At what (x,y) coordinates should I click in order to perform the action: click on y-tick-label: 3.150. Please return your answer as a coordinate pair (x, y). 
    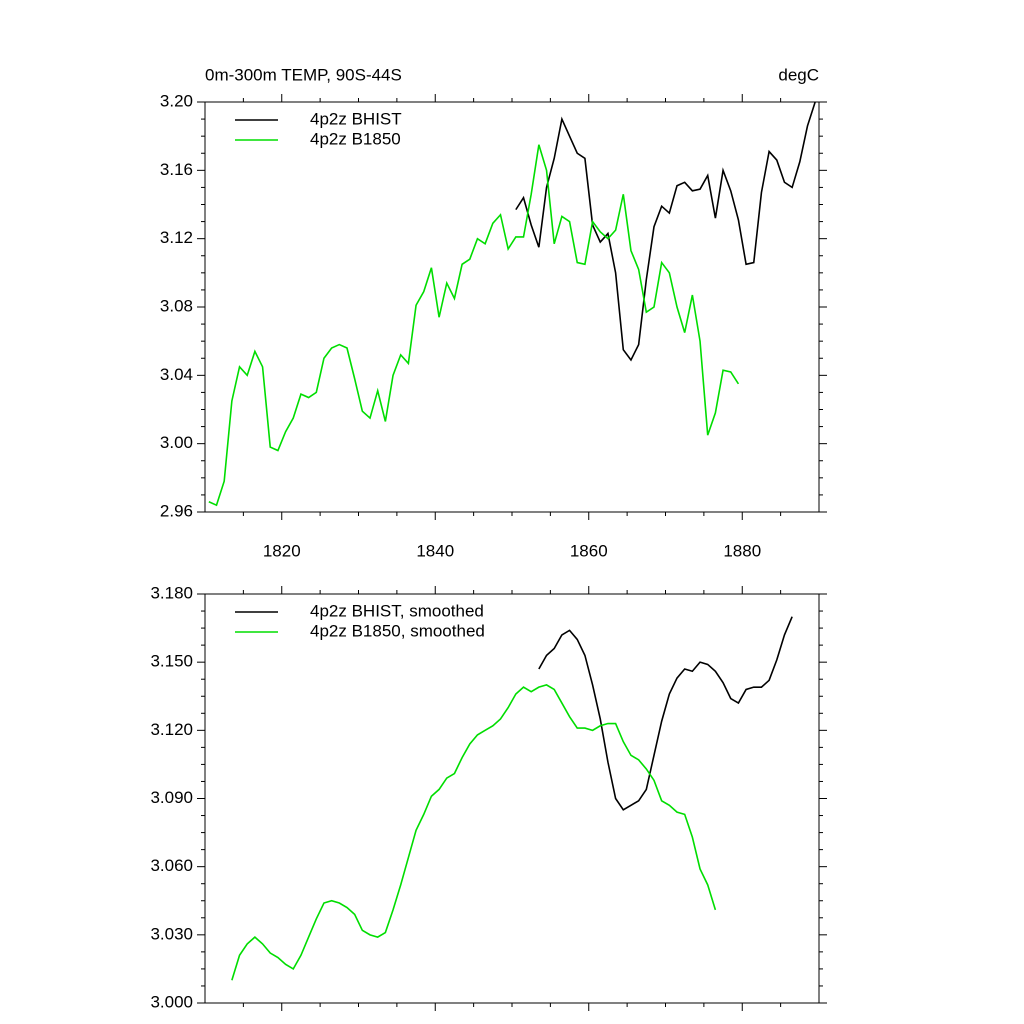
    Looking at the image, I should click on (171, 661).